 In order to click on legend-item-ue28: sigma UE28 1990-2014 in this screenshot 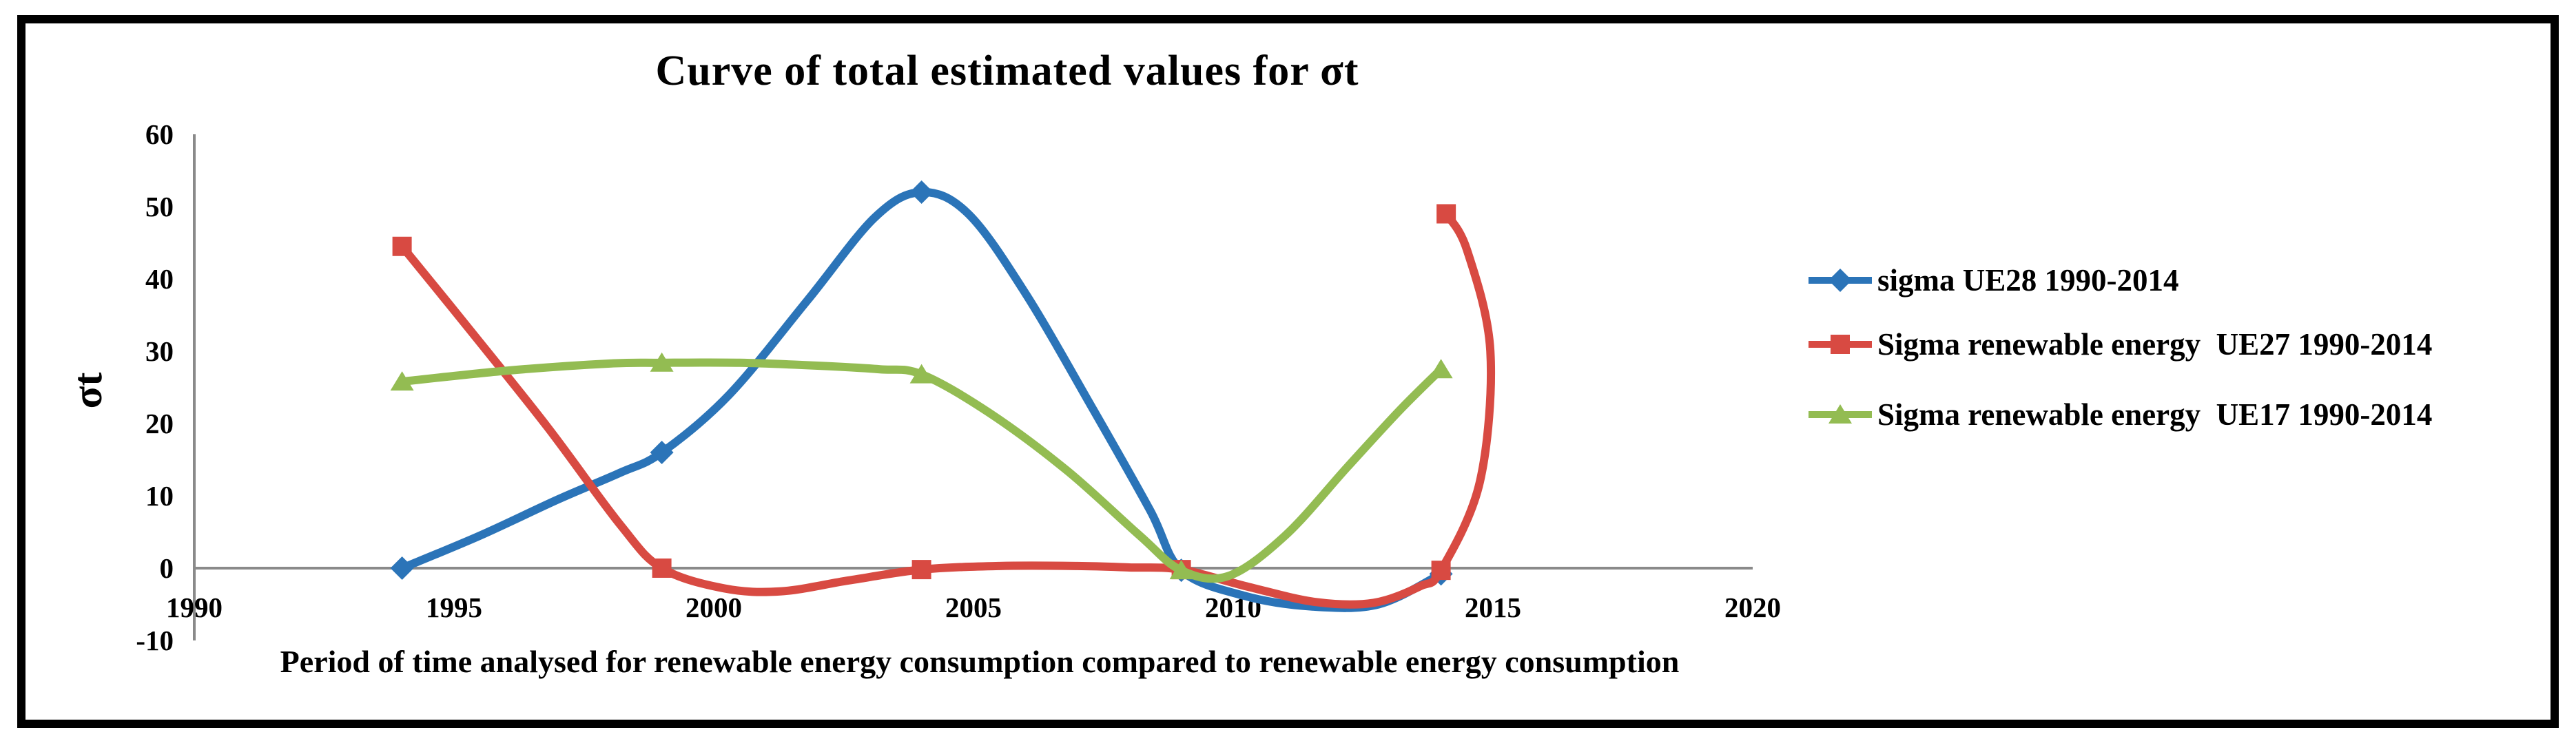, I will do `click(1994, 280)`.